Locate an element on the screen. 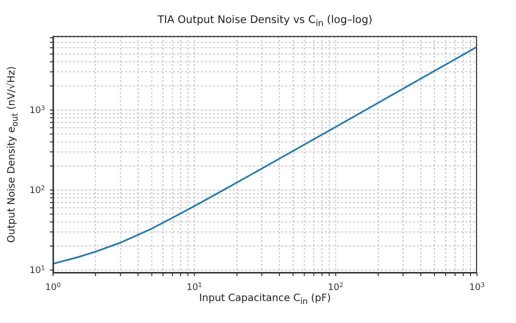  x-tick-label: 10$^{0}$ is located at coordinates (53, 287).